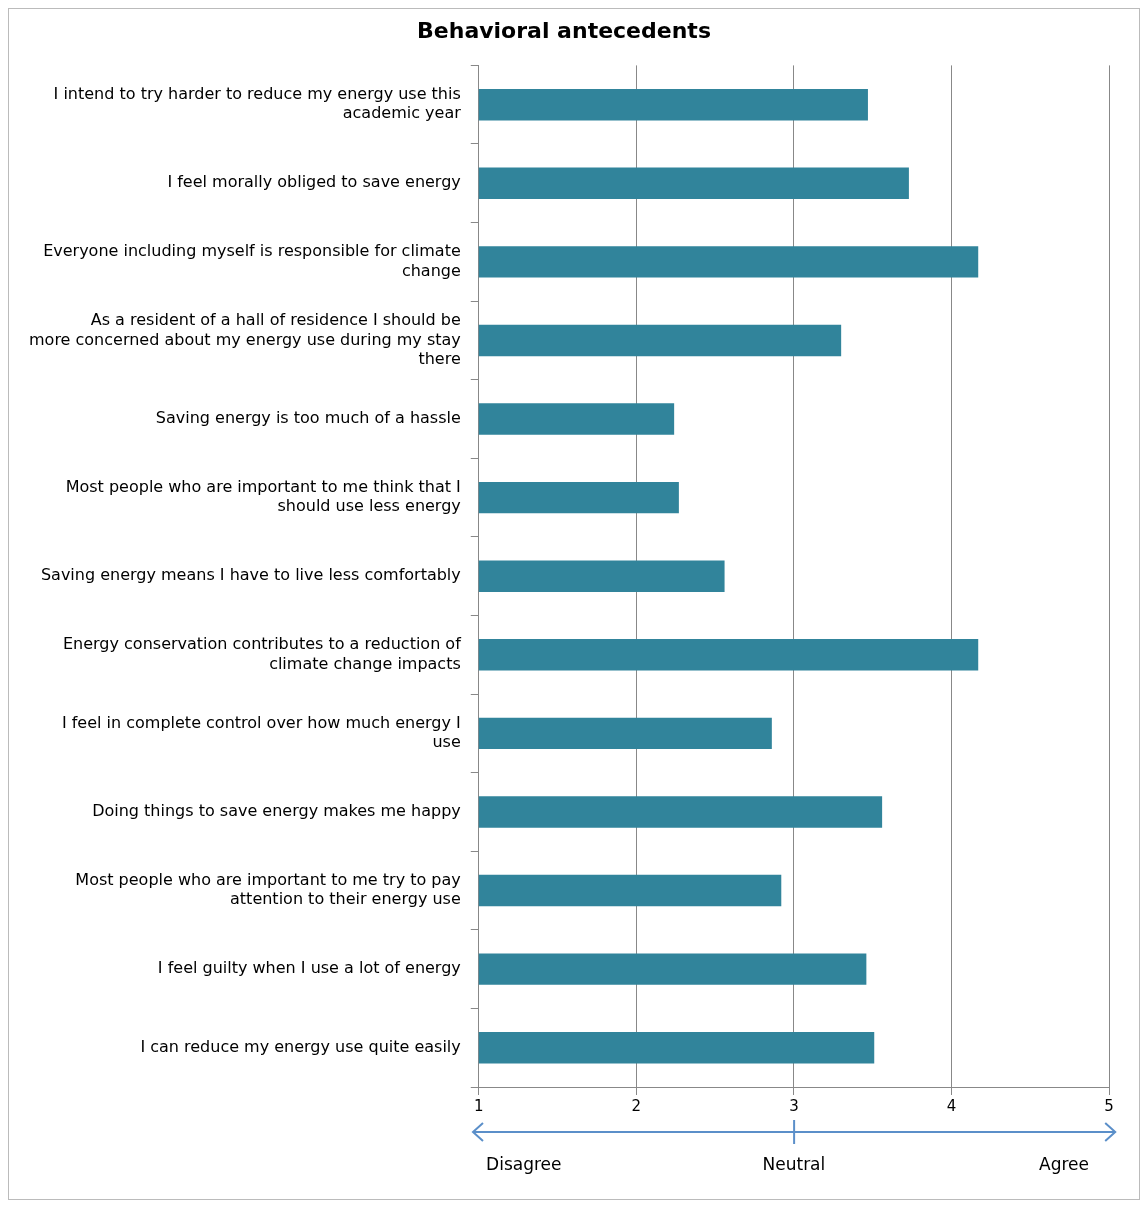  Describe the element at coordinates (564, 30) in the screenshot. I see `chart-title: Behavioral antecedents` at that location.